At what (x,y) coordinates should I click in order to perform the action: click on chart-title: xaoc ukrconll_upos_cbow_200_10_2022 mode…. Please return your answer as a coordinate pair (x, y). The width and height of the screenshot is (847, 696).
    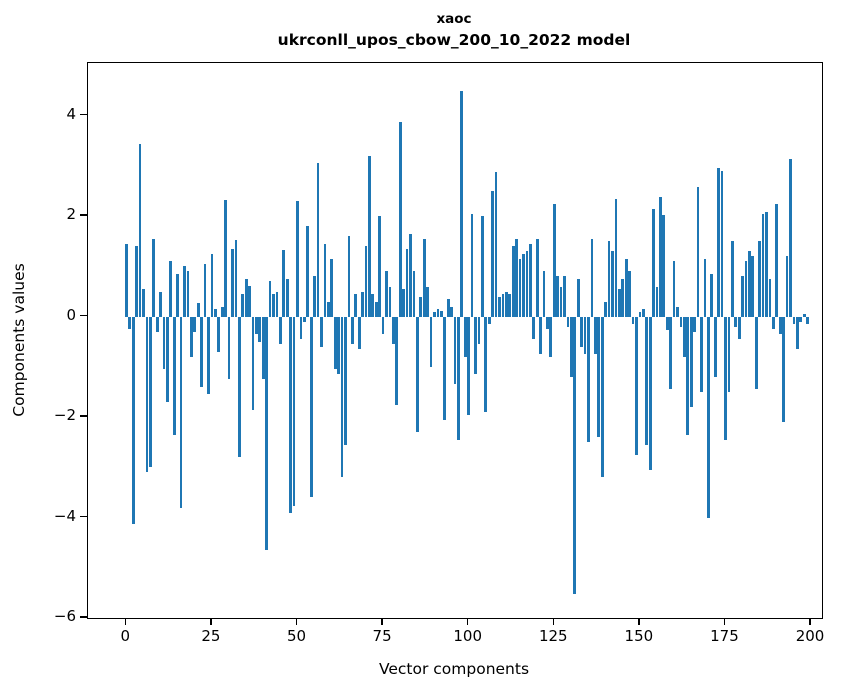
    Looking at the image, I should click on (454, 30).